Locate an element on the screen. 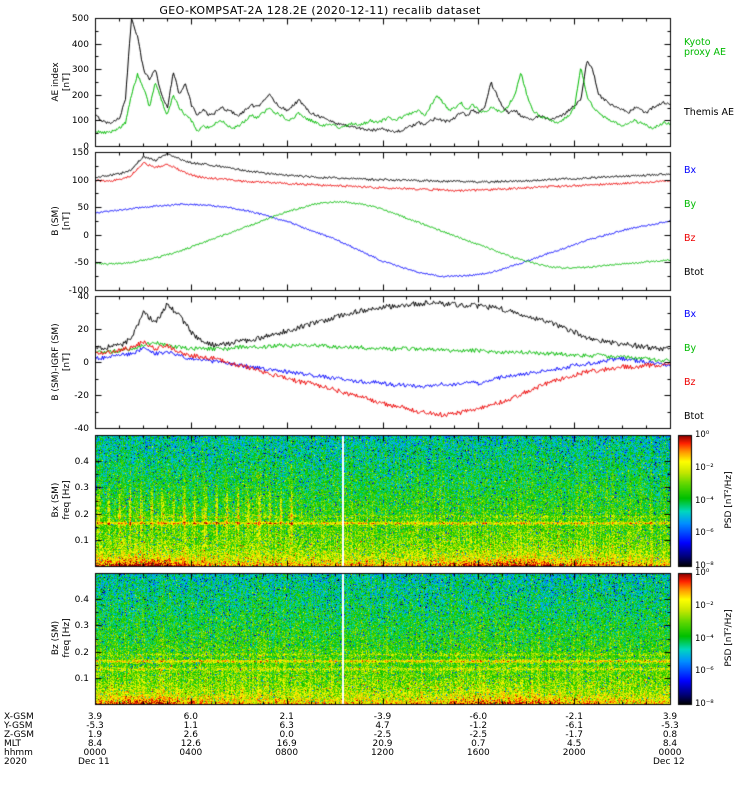  footer-row-label: hhmm is located at coordinates (18, 753).